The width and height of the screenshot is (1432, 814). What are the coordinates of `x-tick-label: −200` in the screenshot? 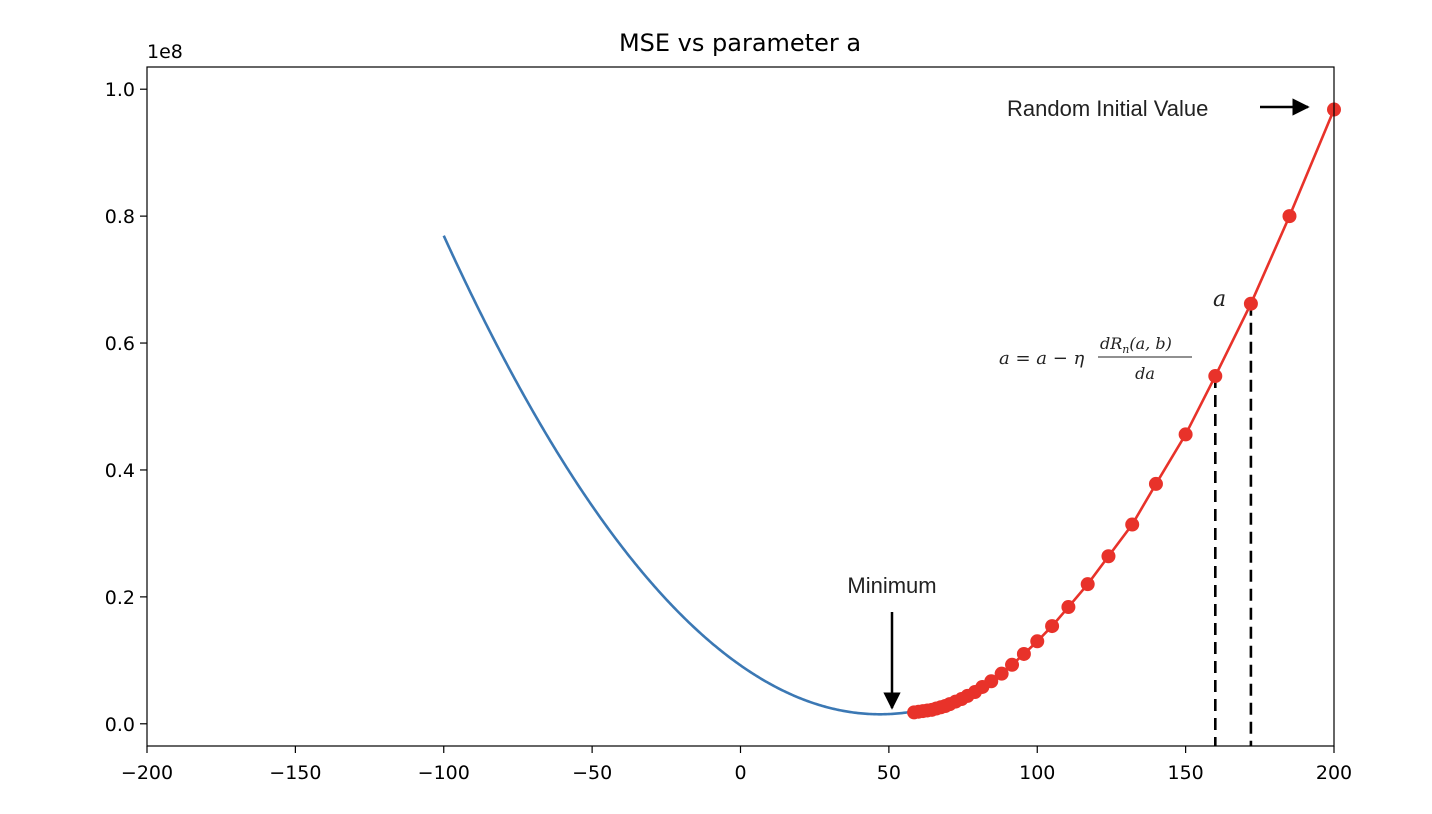 It's located at (147, 773).